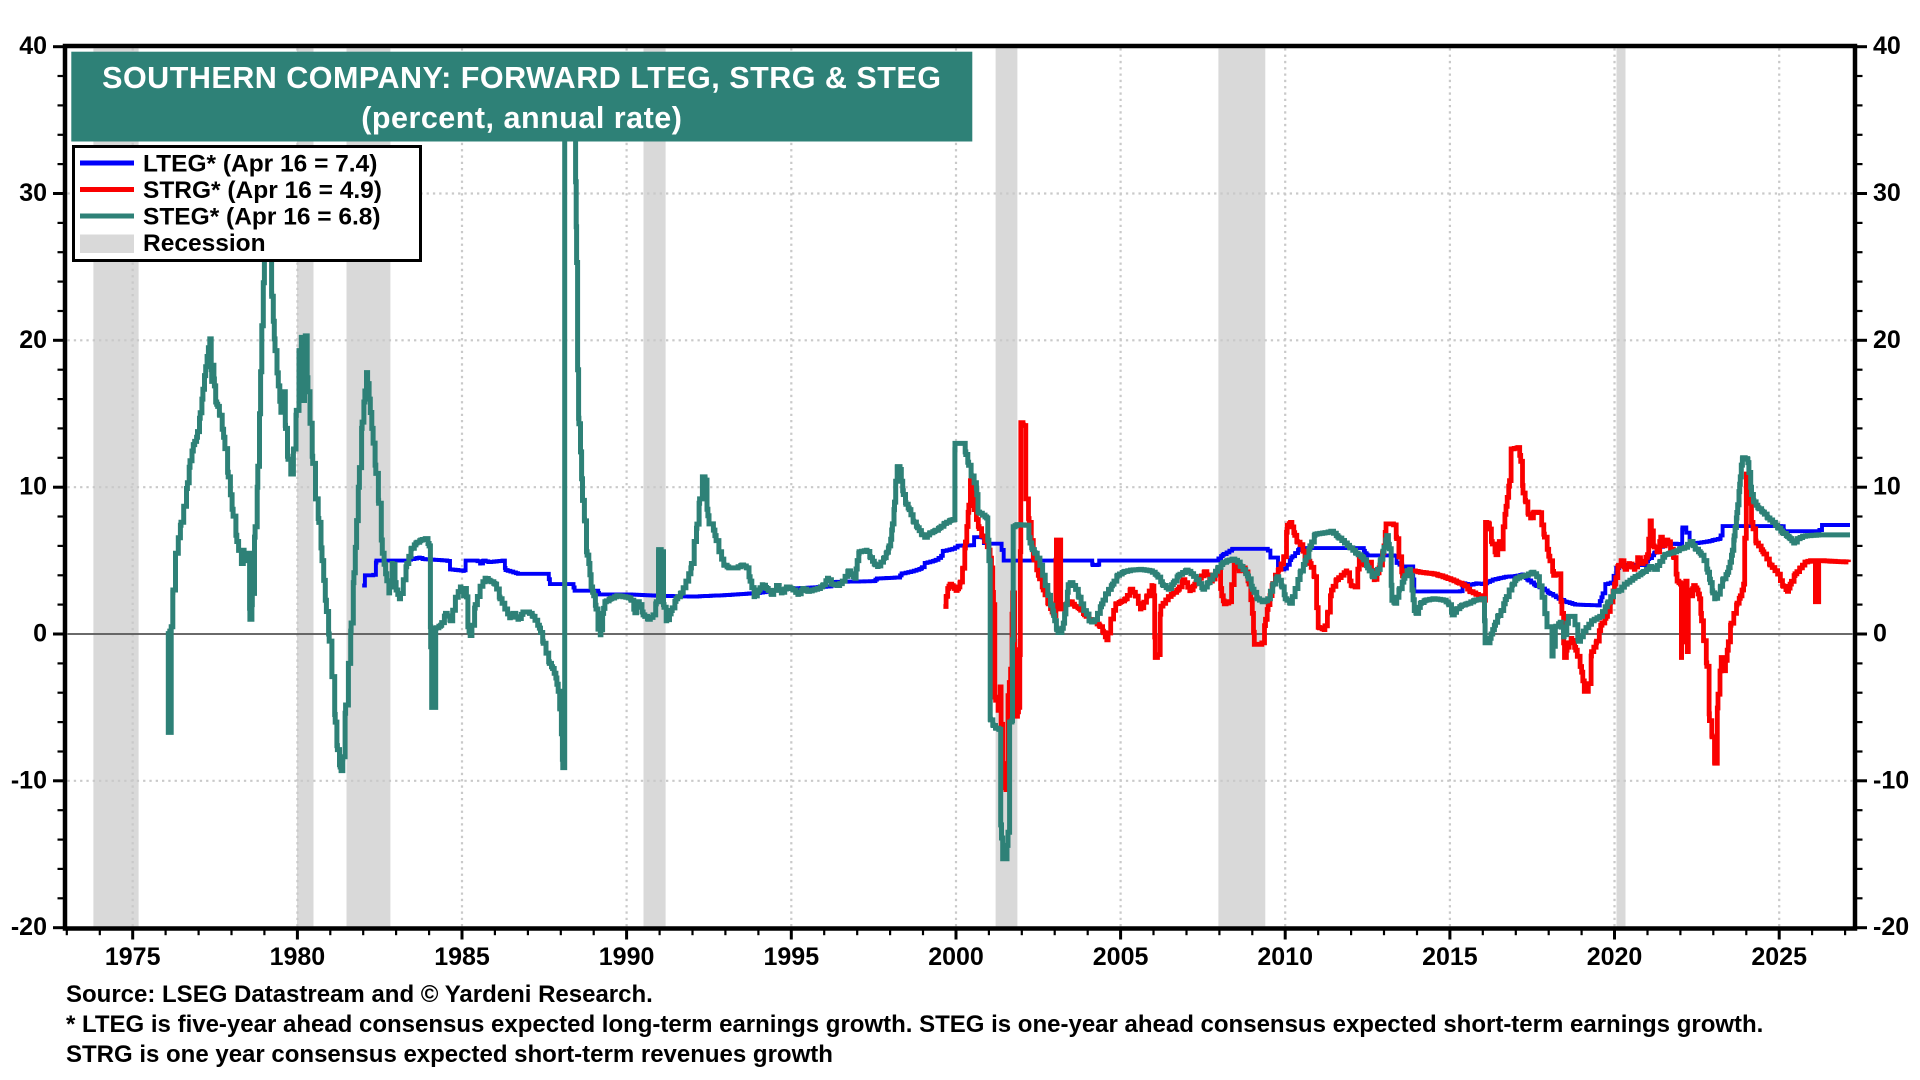 The image size is (1920, 1080). Describe the element at coordinates (462, 957) in the screenshot. I see `svg-text: 1985` at that location.